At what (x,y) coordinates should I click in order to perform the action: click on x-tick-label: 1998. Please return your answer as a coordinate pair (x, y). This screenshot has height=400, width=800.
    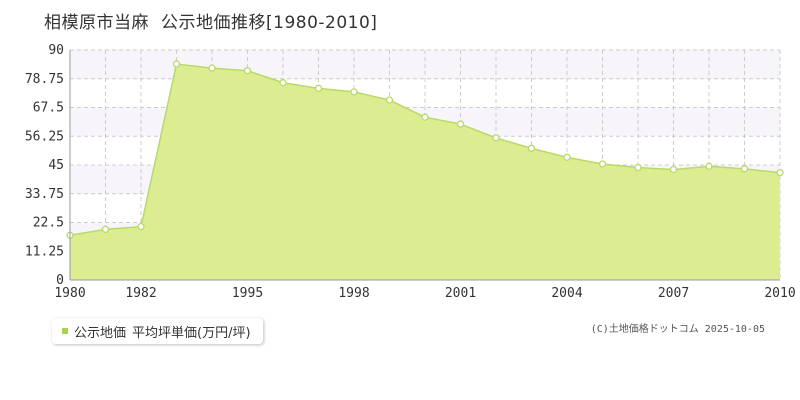
    Looking at the image, I should click on (353, 293).